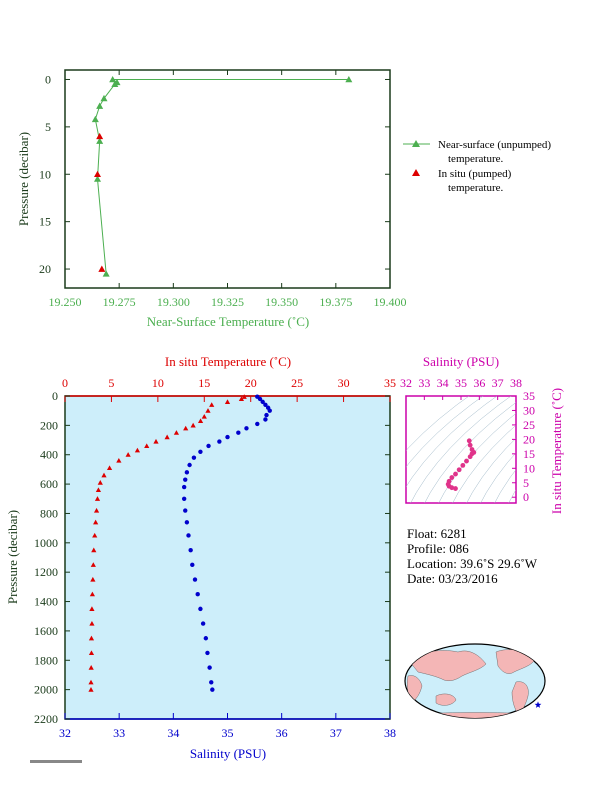 Image resolution: width=612 pixels, height=792 pixels. Describe the element at coordinates (180, 543) in the screenshot. I see `profile-series` at that location.